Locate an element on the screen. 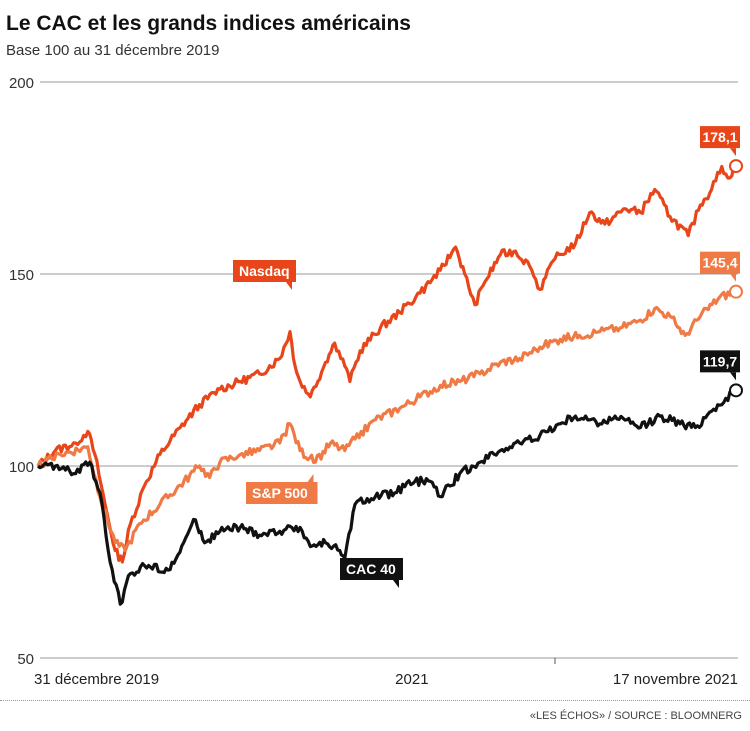 This screenshot has height=731, width=750. end-value-label: 178,1 is located at coordinates (719, 137).